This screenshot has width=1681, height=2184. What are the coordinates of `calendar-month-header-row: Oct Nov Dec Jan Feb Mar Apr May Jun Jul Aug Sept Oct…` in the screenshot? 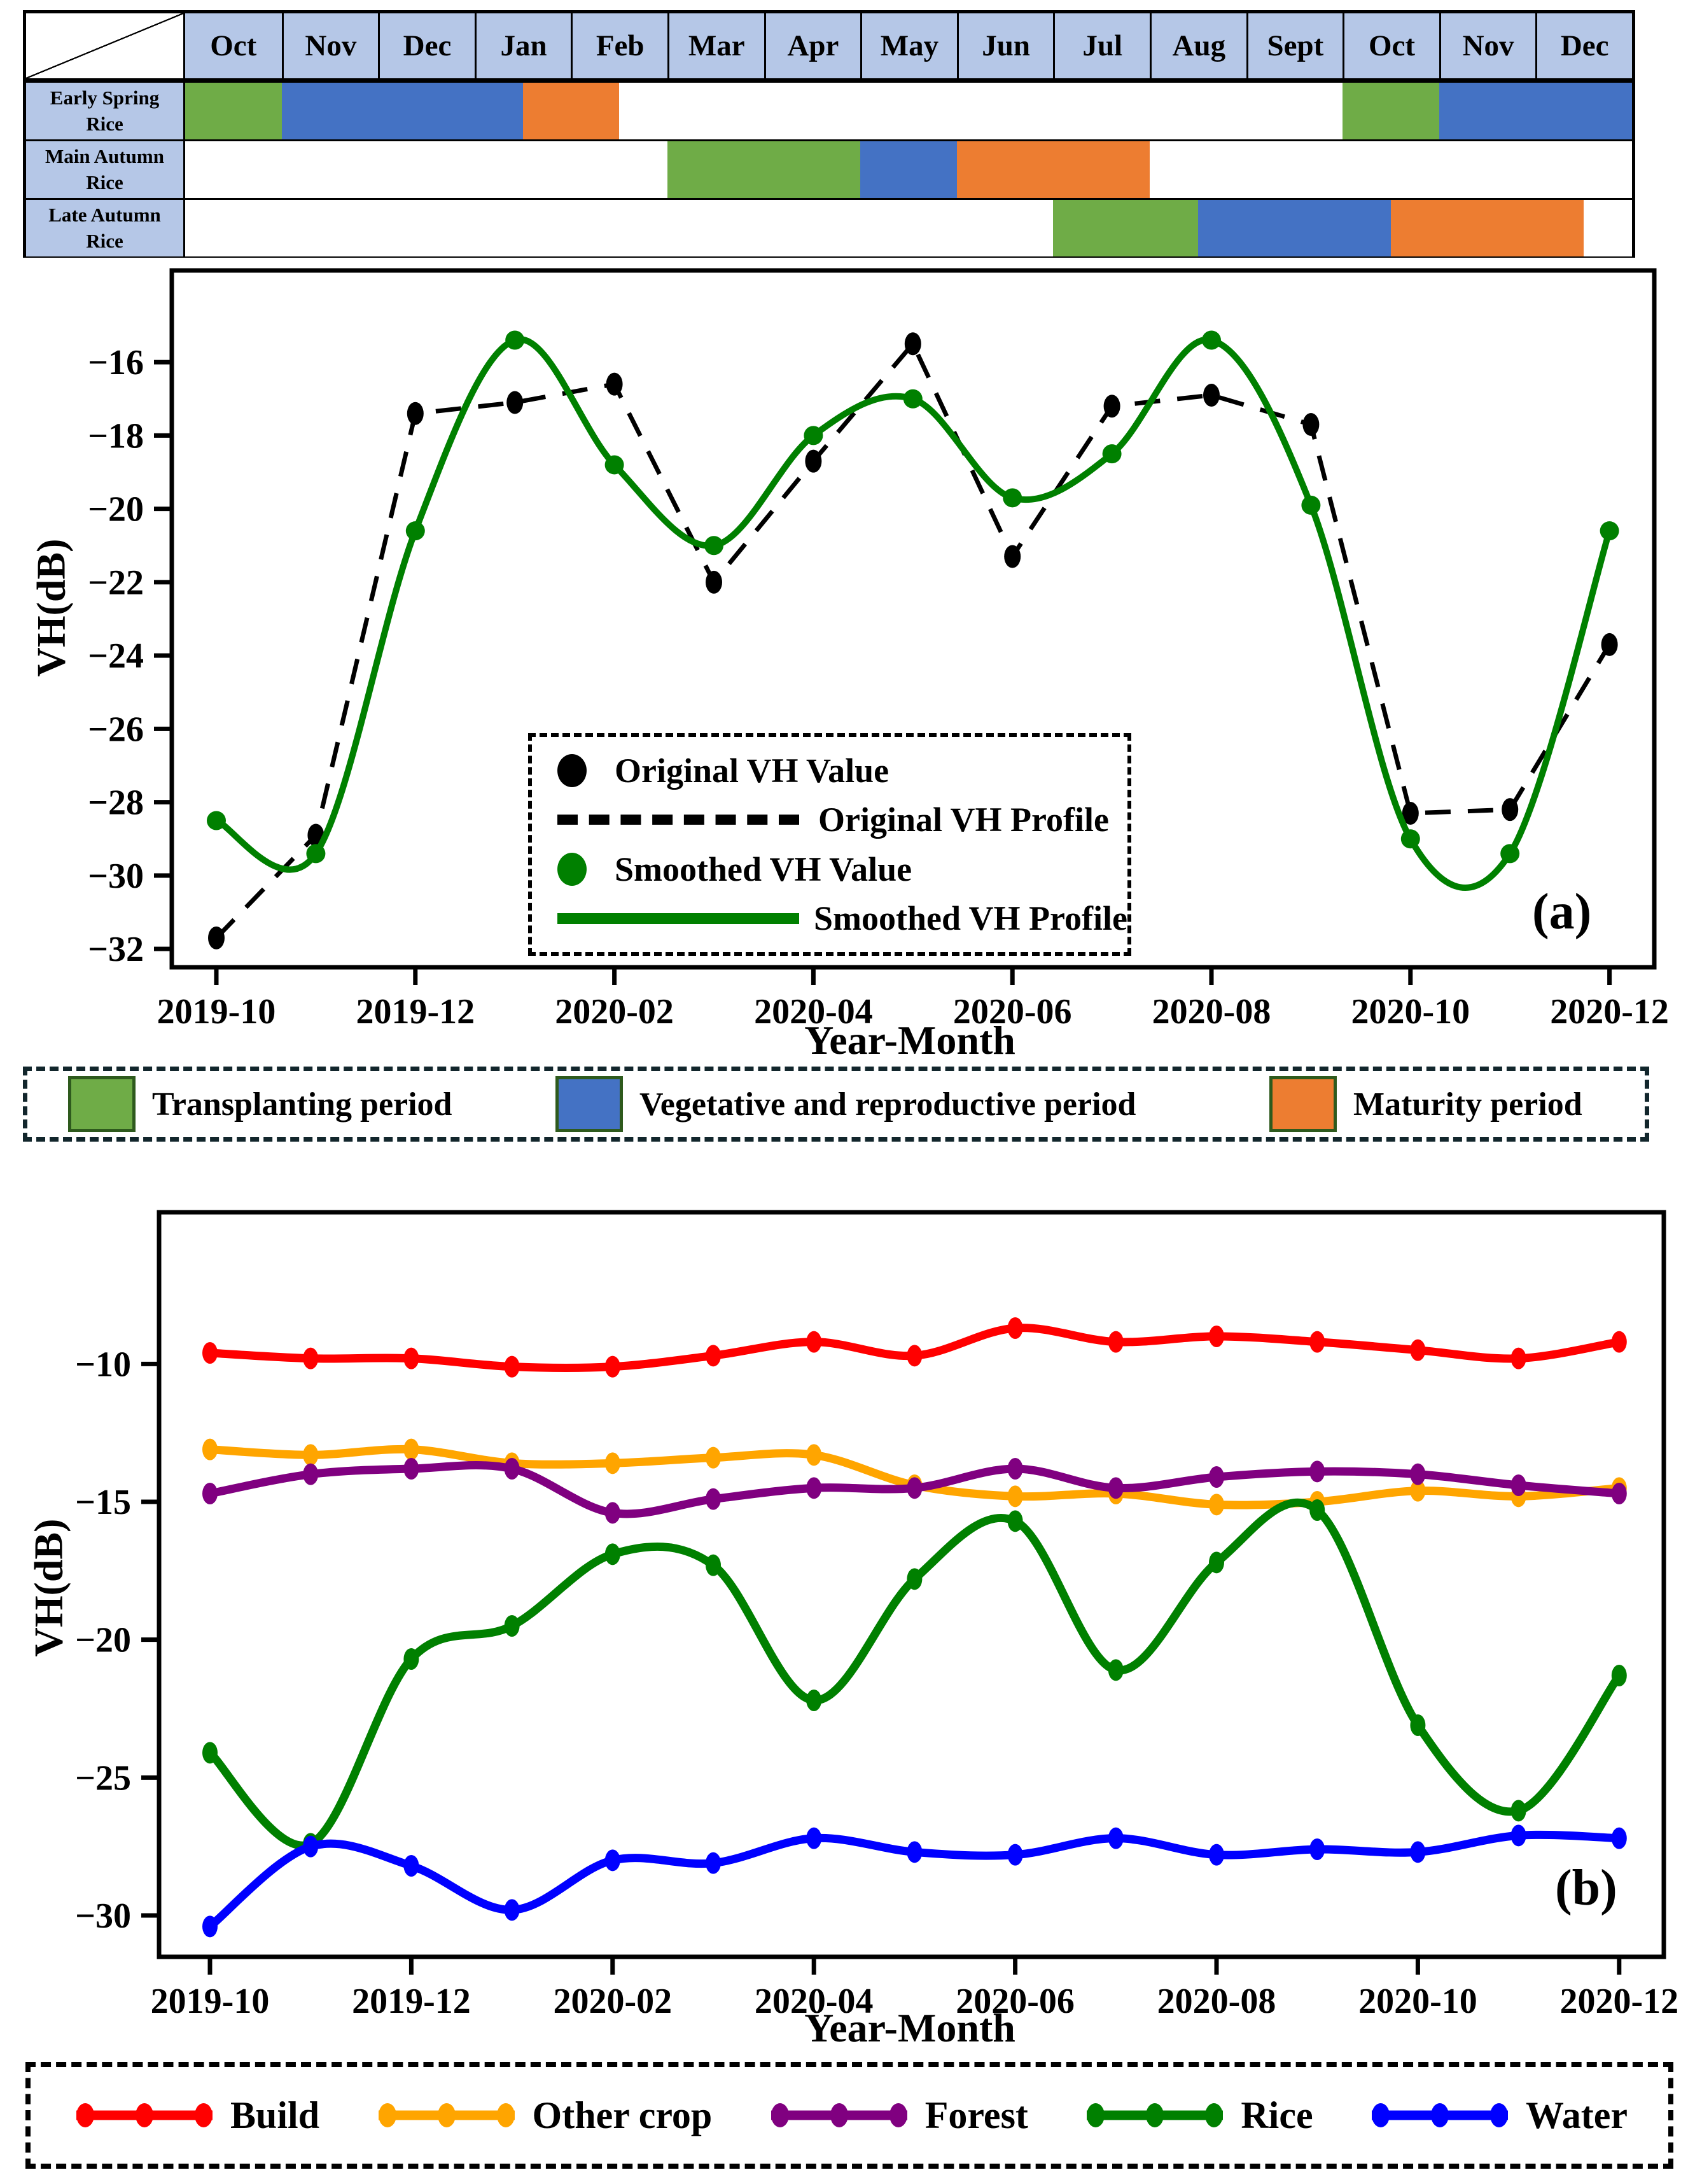 It's located at (908, 47).